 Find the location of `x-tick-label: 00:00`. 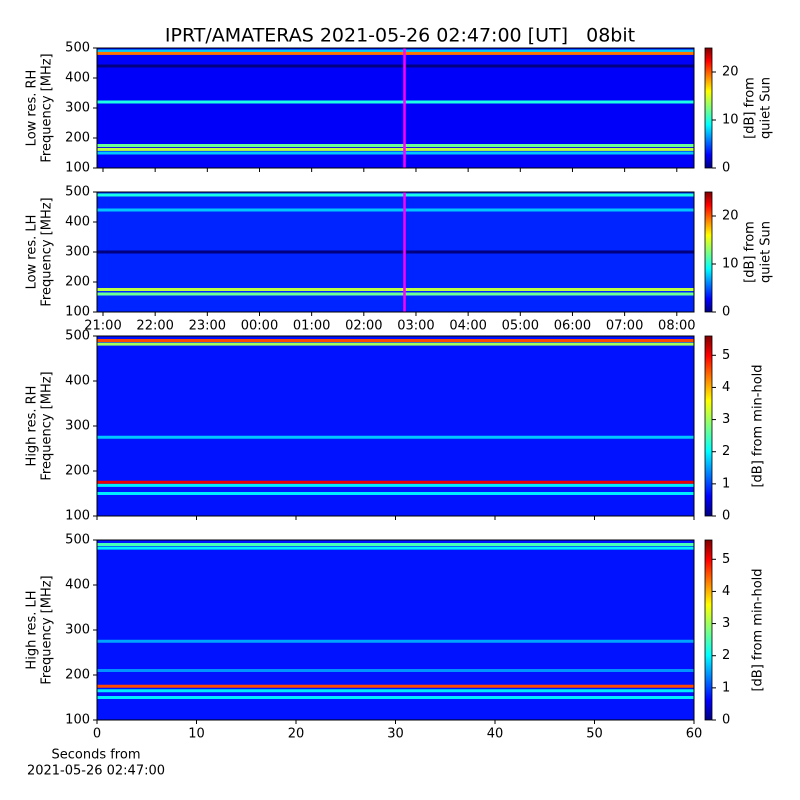

x-tick-label: 00:00 is located at coordinates (259, 326).